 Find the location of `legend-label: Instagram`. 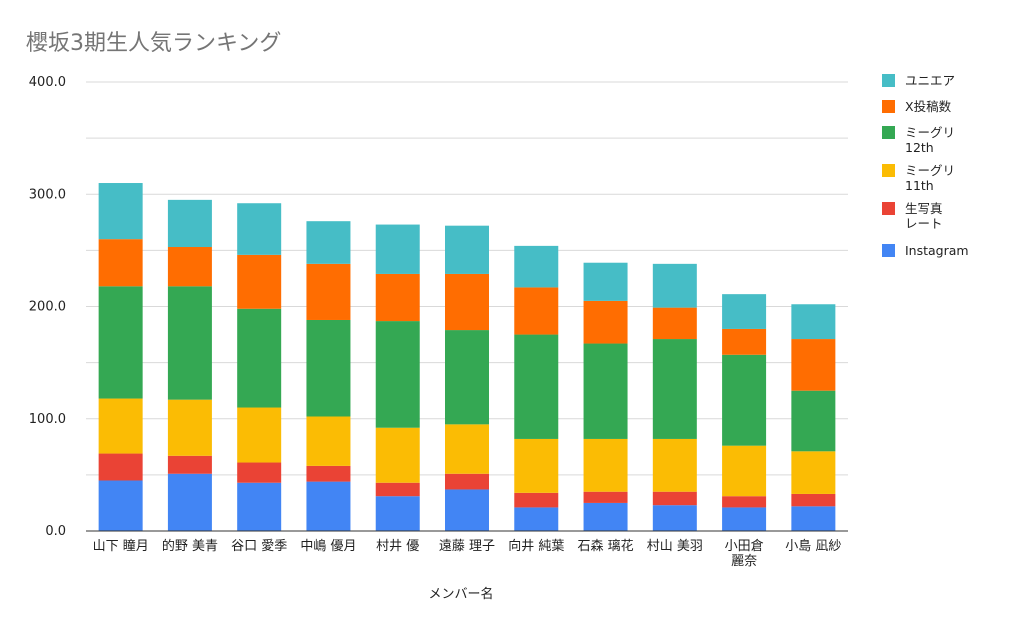

legend-label: Instagram is located at coordinates (937, 250).